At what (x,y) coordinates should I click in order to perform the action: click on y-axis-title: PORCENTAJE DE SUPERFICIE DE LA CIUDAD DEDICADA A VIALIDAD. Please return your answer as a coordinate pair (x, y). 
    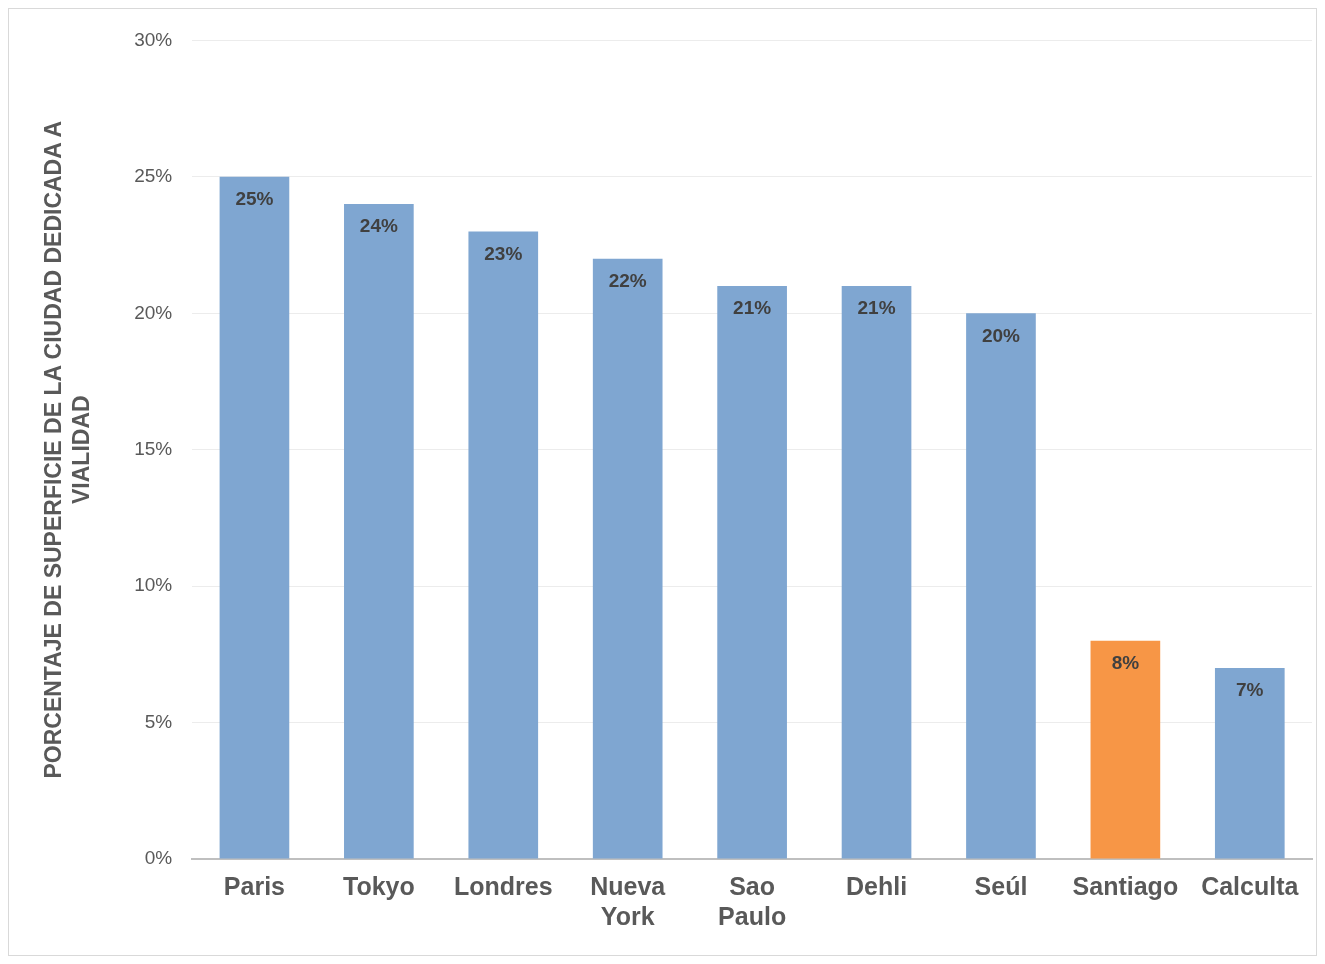
    Looking at the image, I should click on (67, 449).